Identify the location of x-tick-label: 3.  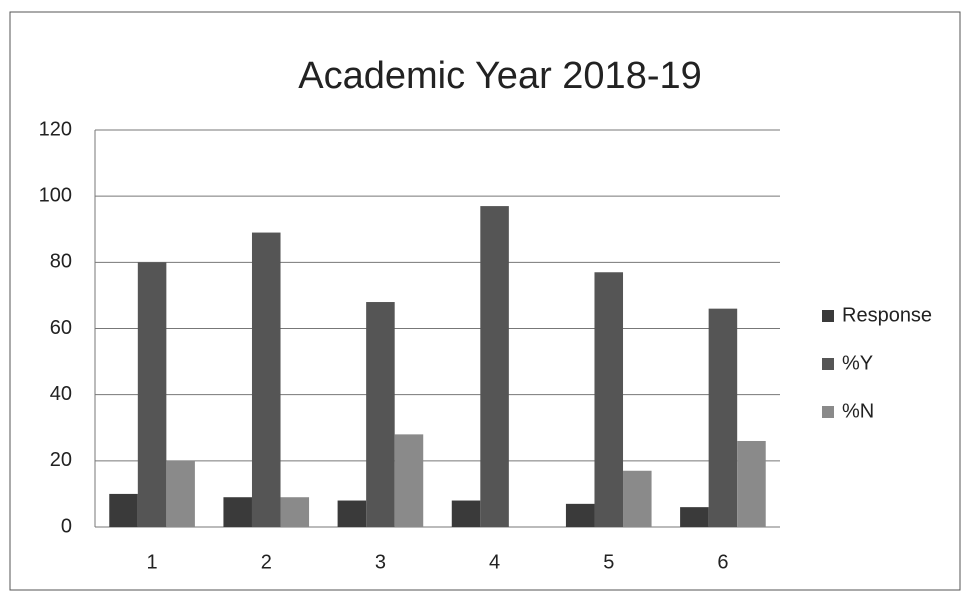
(380, 562).